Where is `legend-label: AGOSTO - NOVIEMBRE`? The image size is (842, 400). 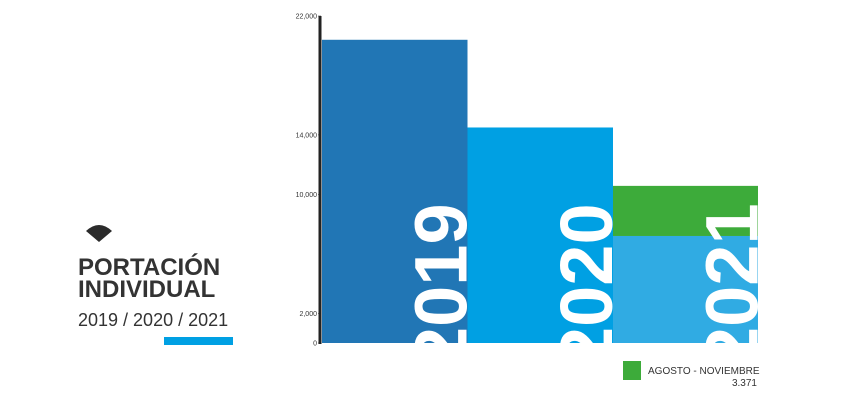
legend-label: AGOSTO - NOVIEMBRE is located at coordinates (704, 371).